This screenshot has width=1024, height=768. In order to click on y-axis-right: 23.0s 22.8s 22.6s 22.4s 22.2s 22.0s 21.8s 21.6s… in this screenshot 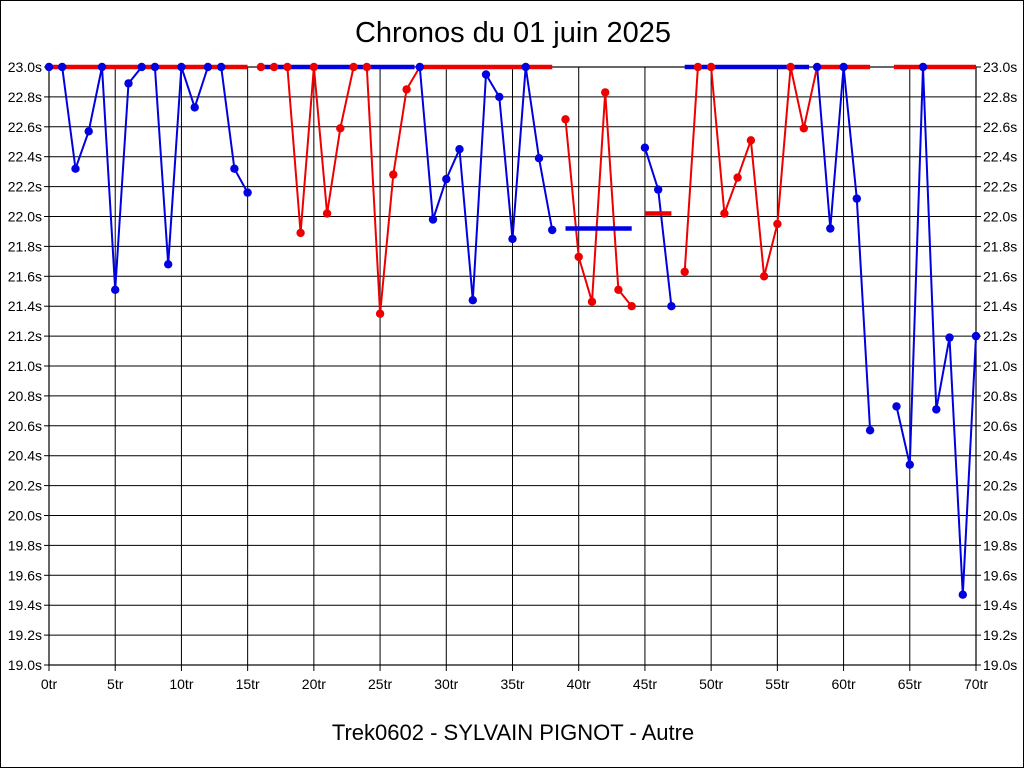, I will do `click(996, 366)`.